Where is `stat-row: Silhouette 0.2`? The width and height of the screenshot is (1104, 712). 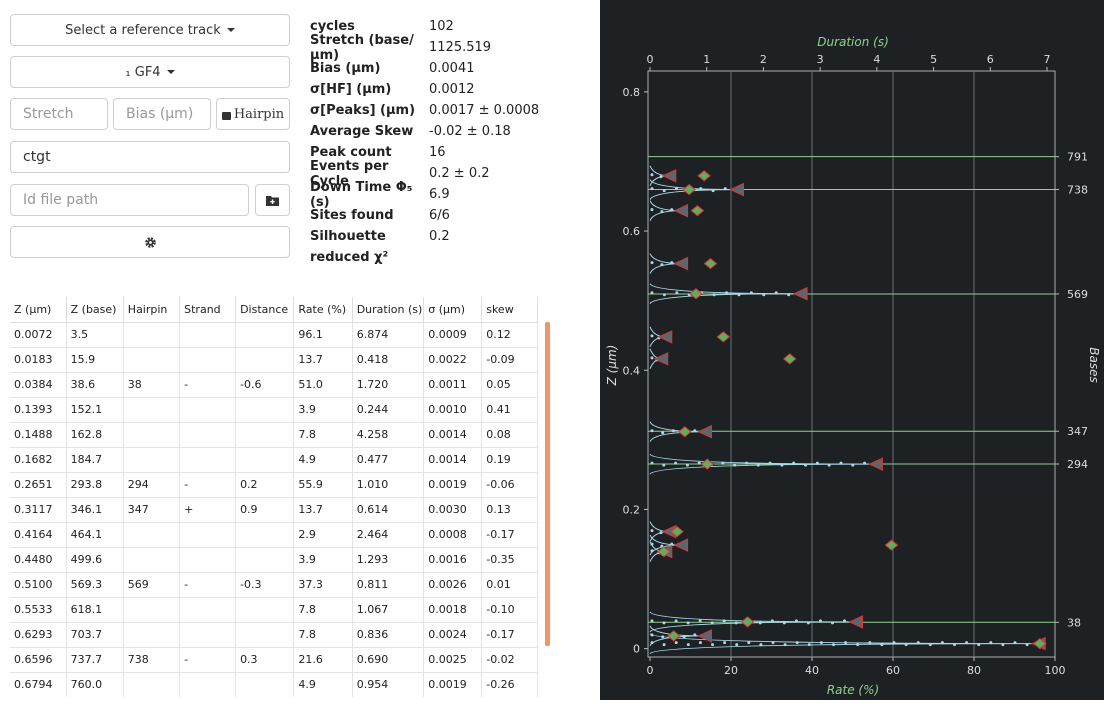 stat-row: Silhouette 0.2 is located at coordinates (424, 236).